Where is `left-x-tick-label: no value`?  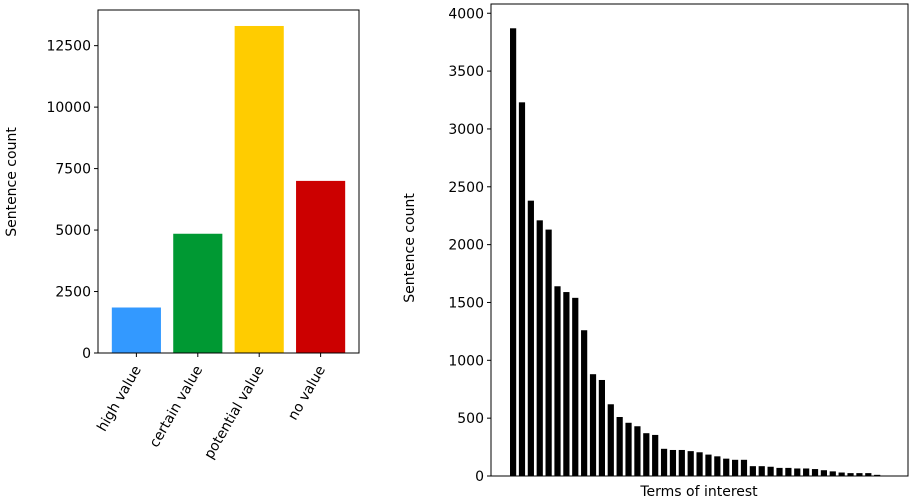 left-x-tick-label: no value is located at coordinates (307, 393).